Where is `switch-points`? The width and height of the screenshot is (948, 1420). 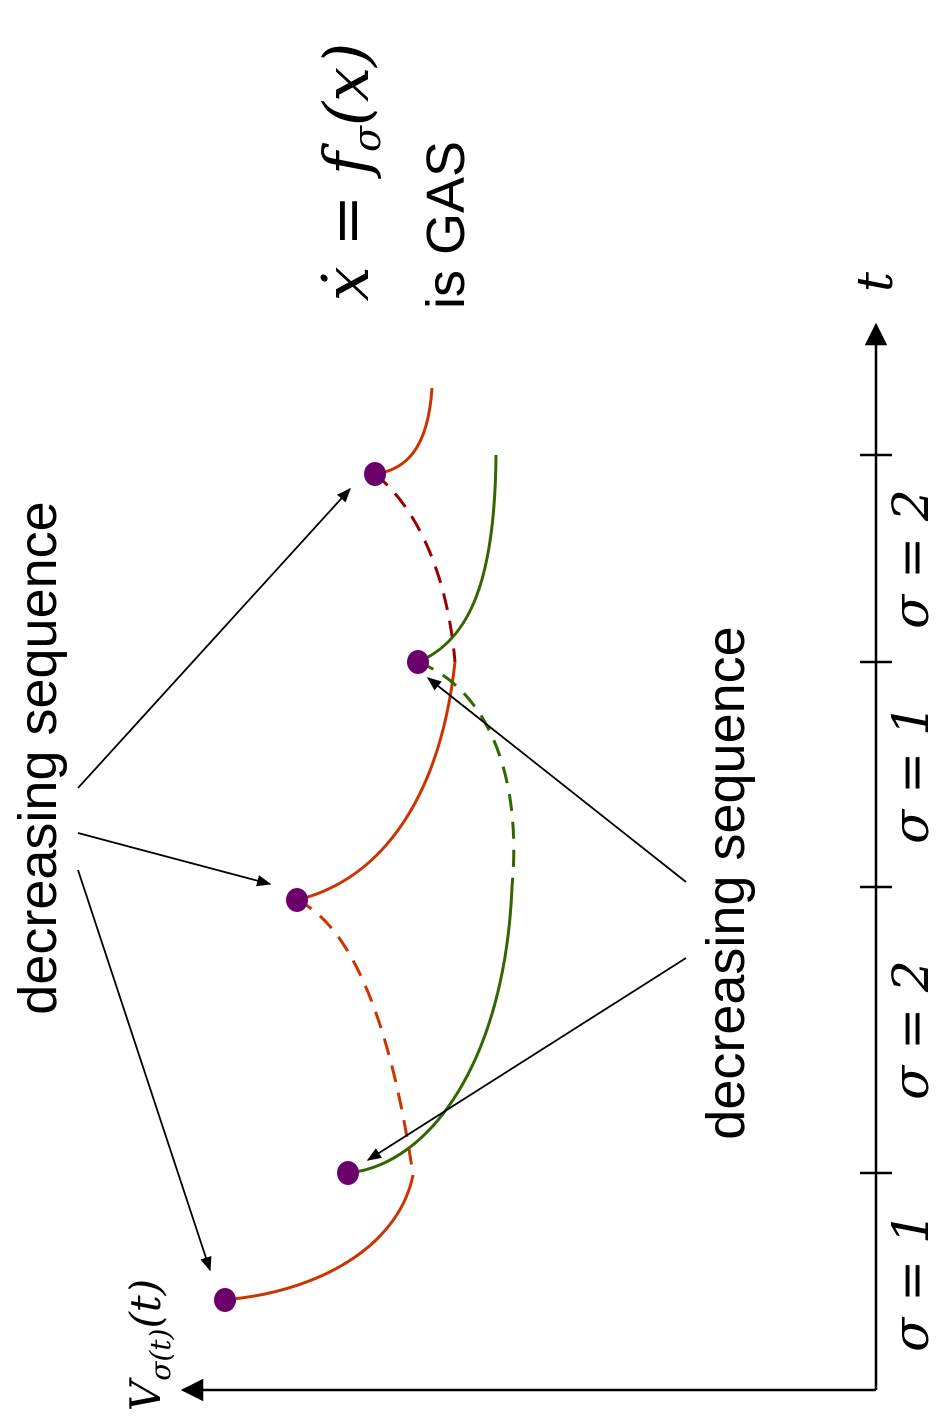 switch-points is located at coordinates (321, 887).